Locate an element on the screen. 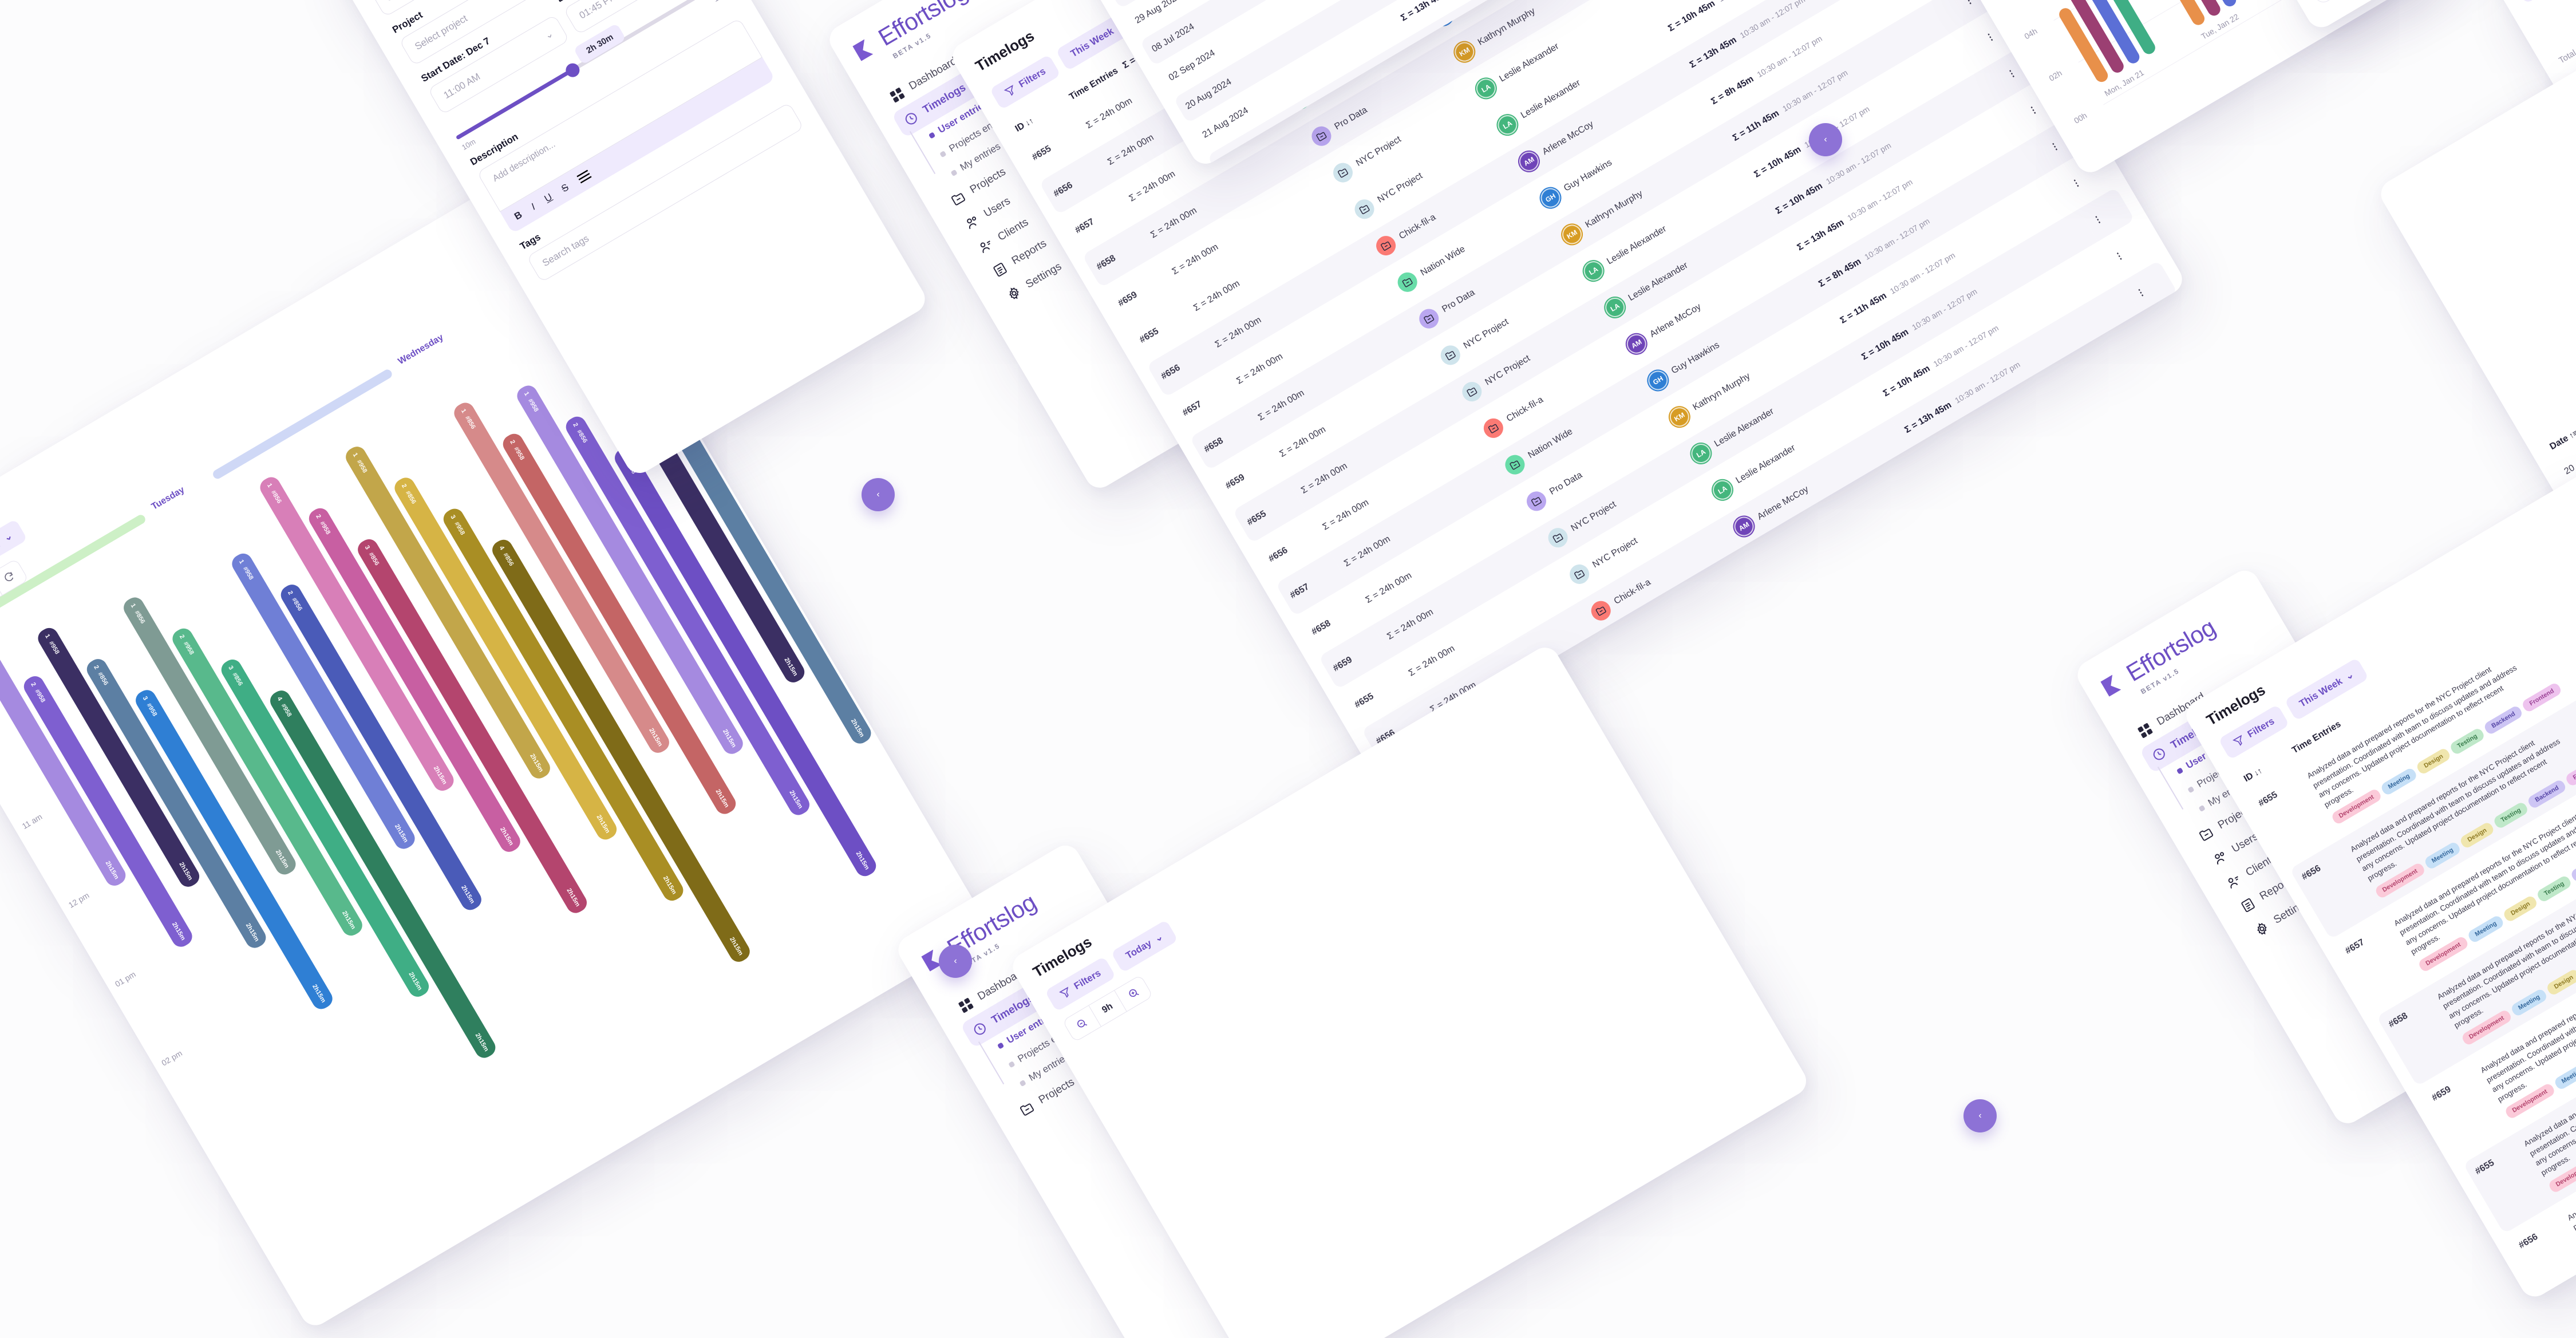 The width and height of the screenshot is (2576, 1338). bold-button: B is located at coordinates (518, 215).